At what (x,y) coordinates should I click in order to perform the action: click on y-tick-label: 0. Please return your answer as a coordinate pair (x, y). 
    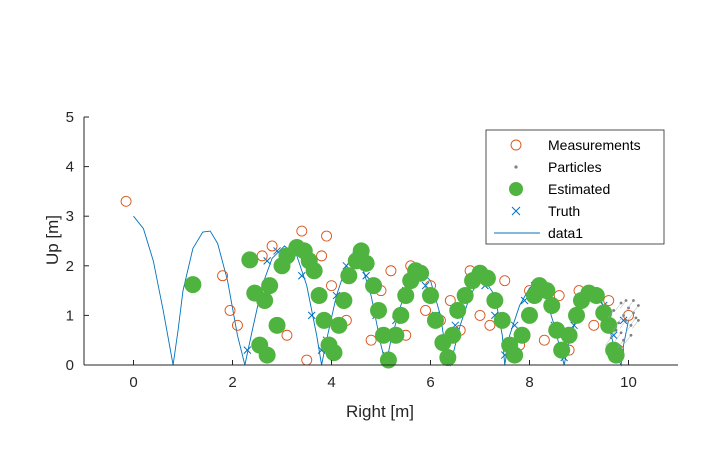
    Looking at the image, I should click on (70, 365).